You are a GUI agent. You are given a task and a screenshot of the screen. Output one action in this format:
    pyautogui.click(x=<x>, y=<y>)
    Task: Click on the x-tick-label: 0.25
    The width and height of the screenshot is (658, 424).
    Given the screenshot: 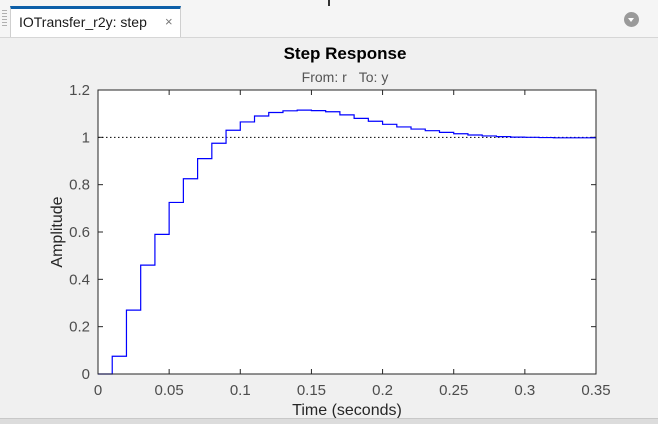 What is the action you would take?
    pyautogui.click(x=453, y=390)
    